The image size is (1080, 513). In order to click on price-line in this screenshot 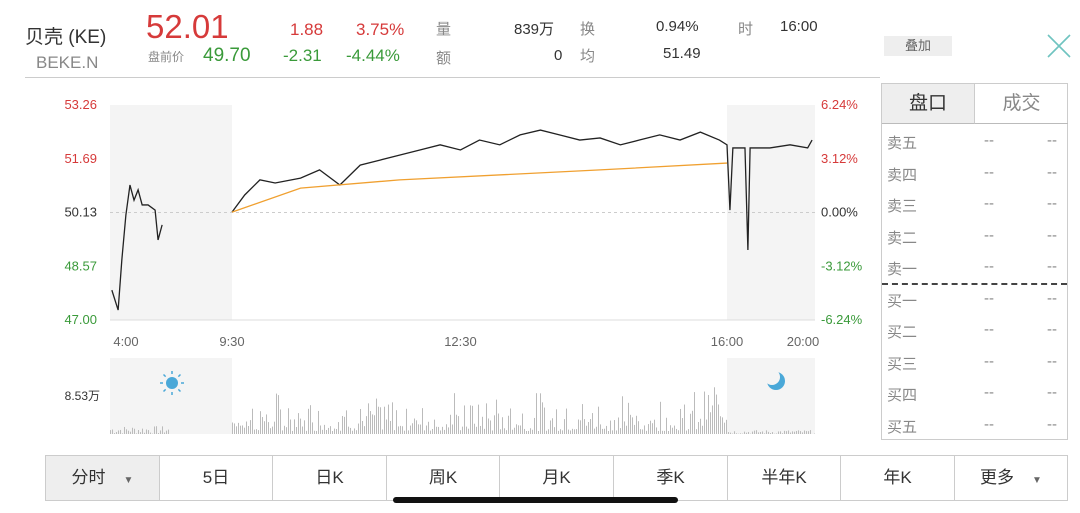, I will do `click(522, 189)`.